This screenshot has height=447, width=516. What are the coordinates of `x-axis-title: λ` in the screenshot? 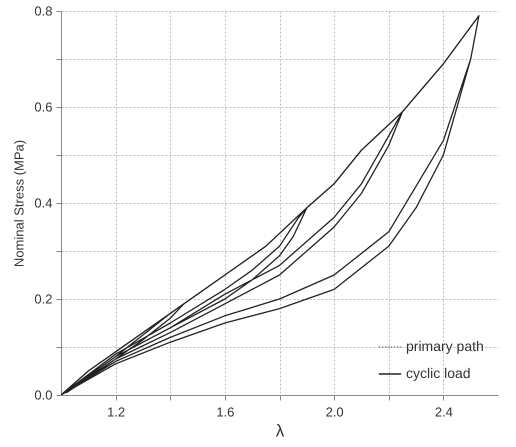 It's located at (280, 431).